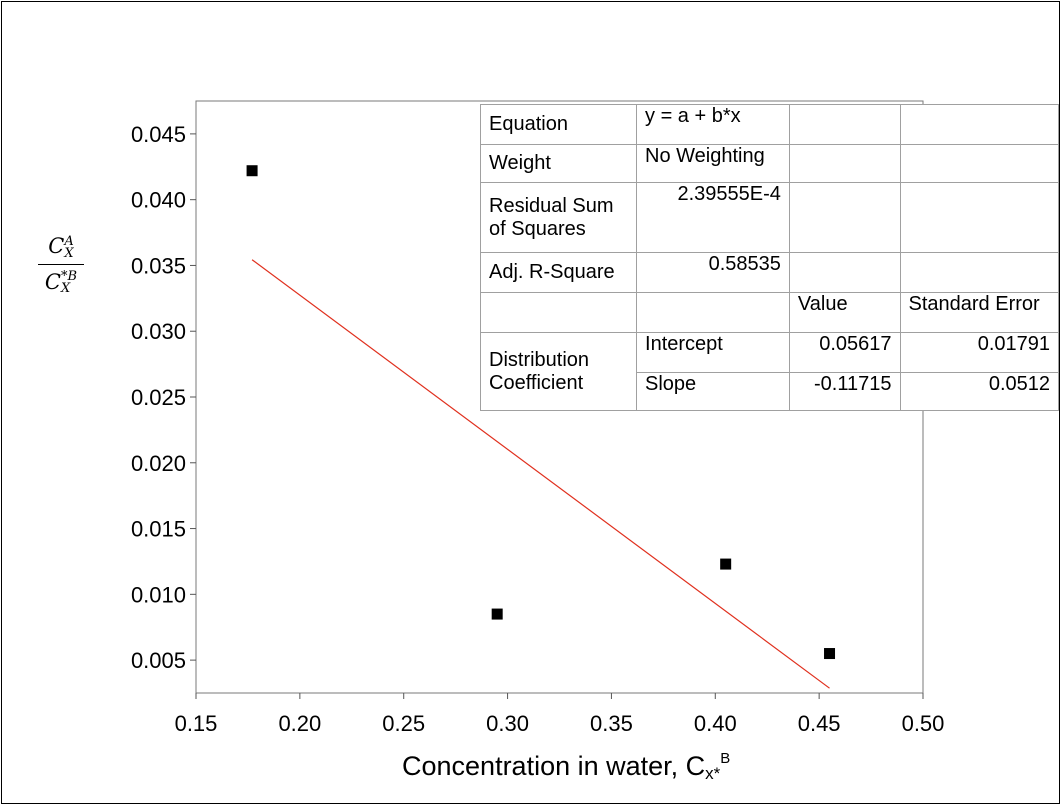  Describe the element at coordinates (558, 163) in the screenshot. I see `weight-label: Weight` at that location.